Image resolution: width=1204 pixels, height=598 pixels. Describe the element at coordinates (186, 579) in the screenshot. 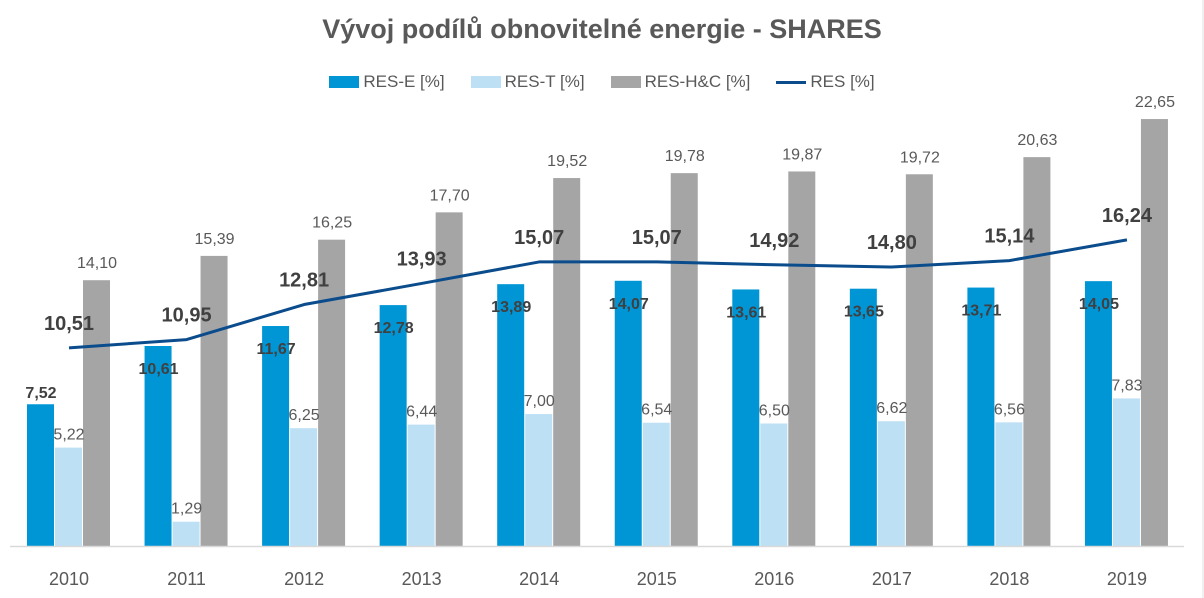

I see `x-tick-label-2011: 2011` at that location.